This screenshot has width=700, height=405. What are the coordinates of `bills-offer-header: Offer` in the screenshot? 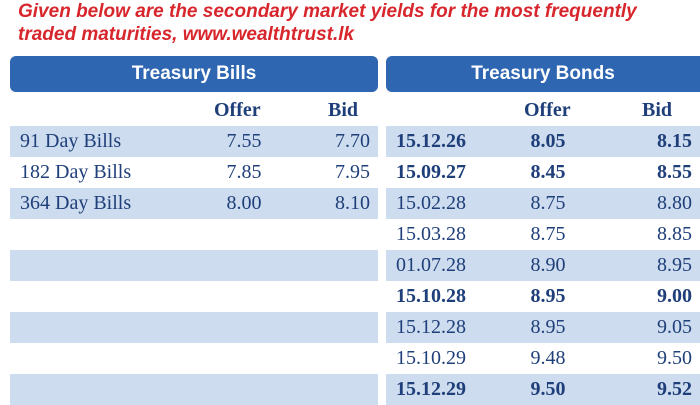 It's located at (237, 110).